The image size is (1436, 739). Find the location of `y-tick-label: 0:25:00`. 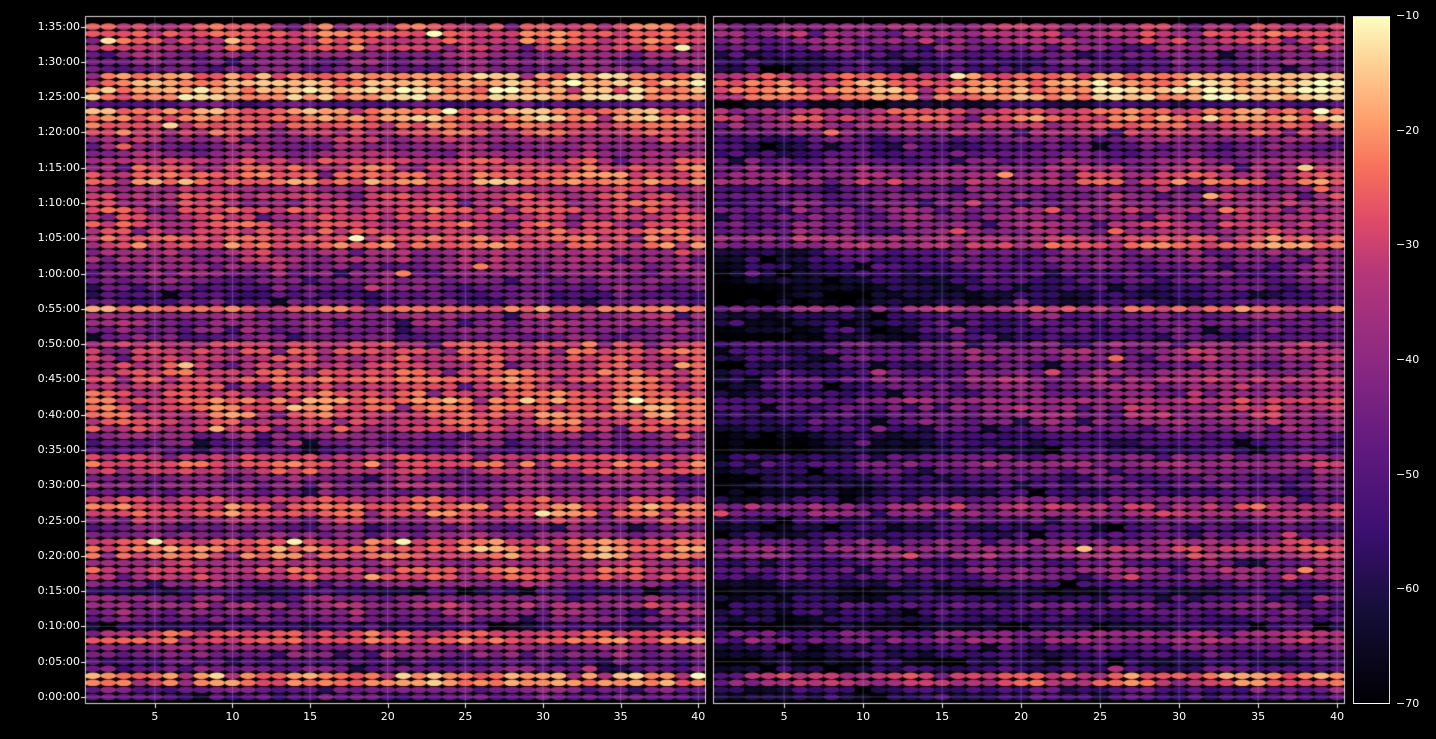

y-tick-label: 0:25:00 is located at coordinates (58, 520).